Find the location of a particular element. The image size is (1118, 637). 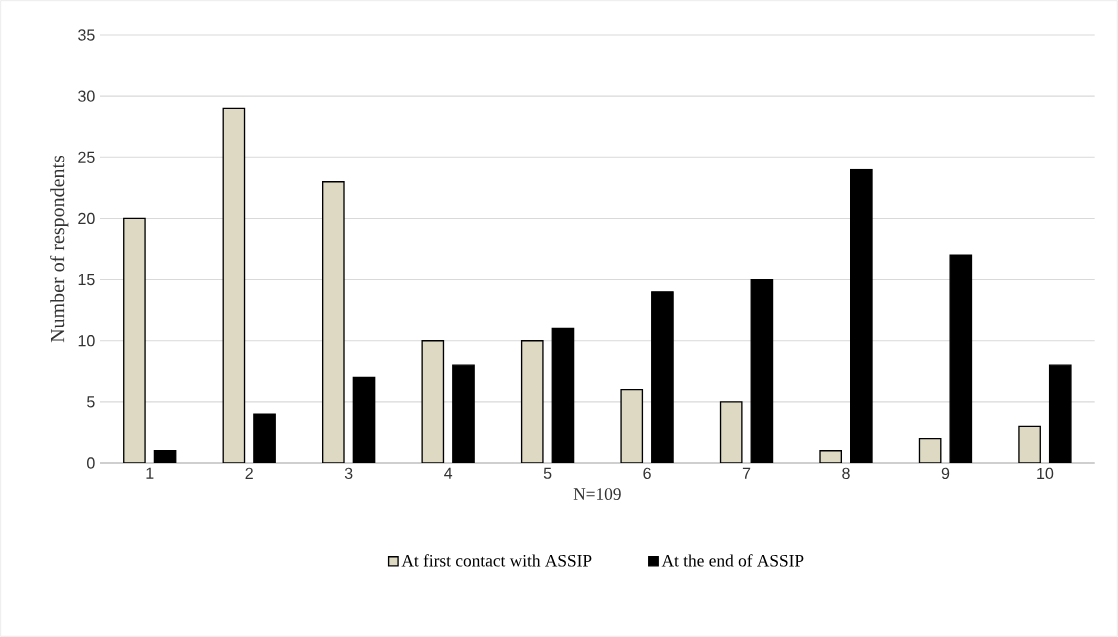

y-tick-label: 0 is located at coordinates (91, 463).